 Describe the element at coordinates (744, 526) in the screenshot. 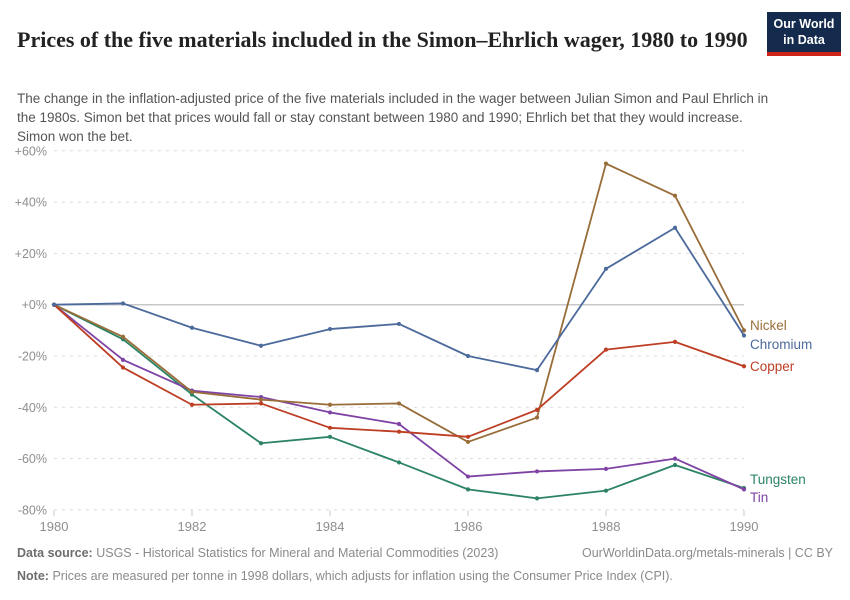

I see `x-axis-tick-label: 1990` at that location.